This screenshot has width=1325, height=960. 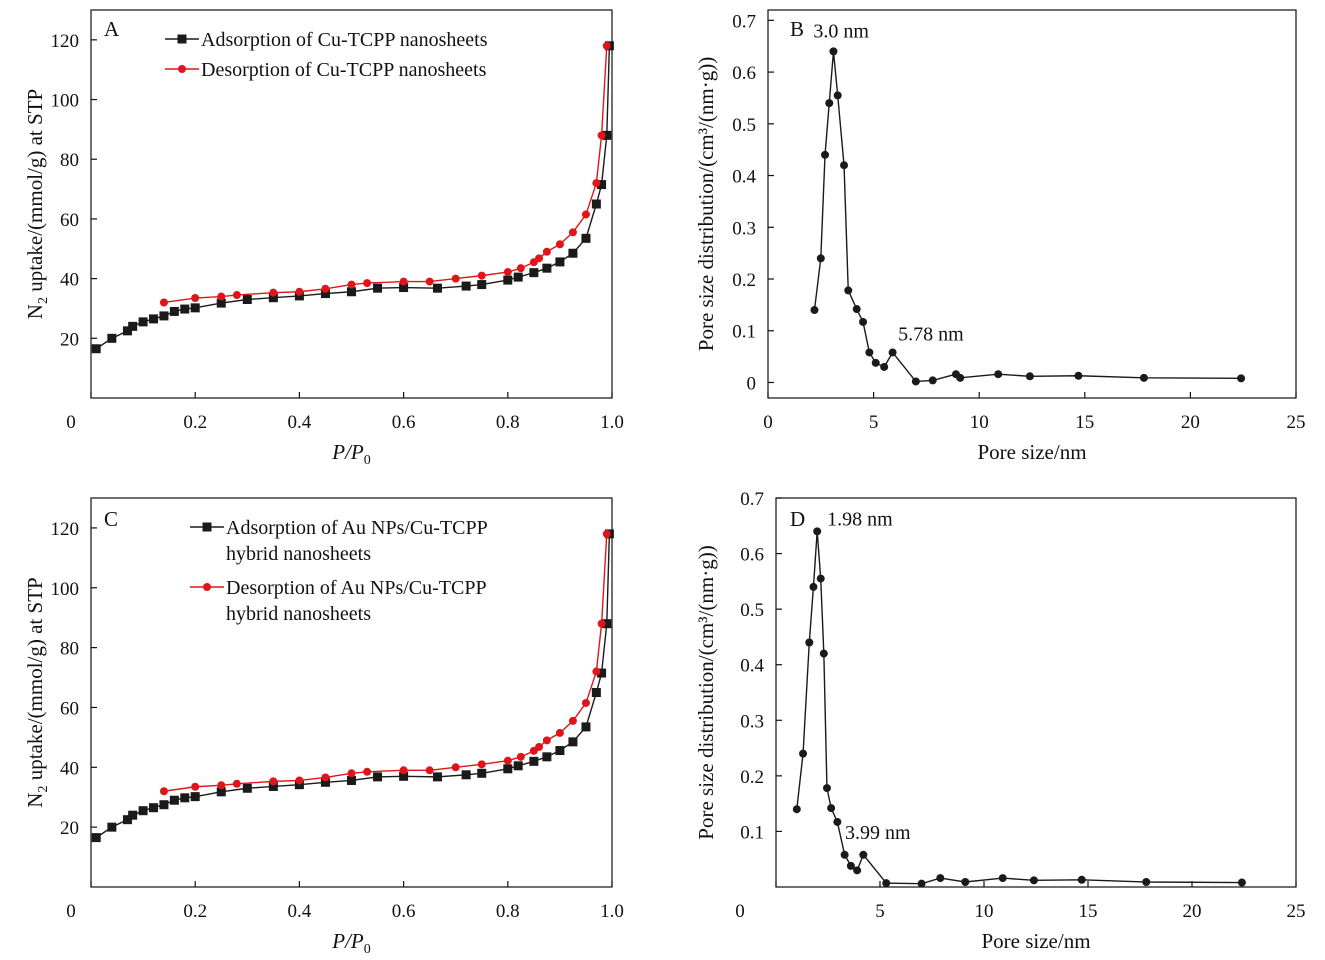 What do you see at coordinates (752, 383) in the screenshot?
I see `y-tick-label: 0` at bounding box center [752, 383].